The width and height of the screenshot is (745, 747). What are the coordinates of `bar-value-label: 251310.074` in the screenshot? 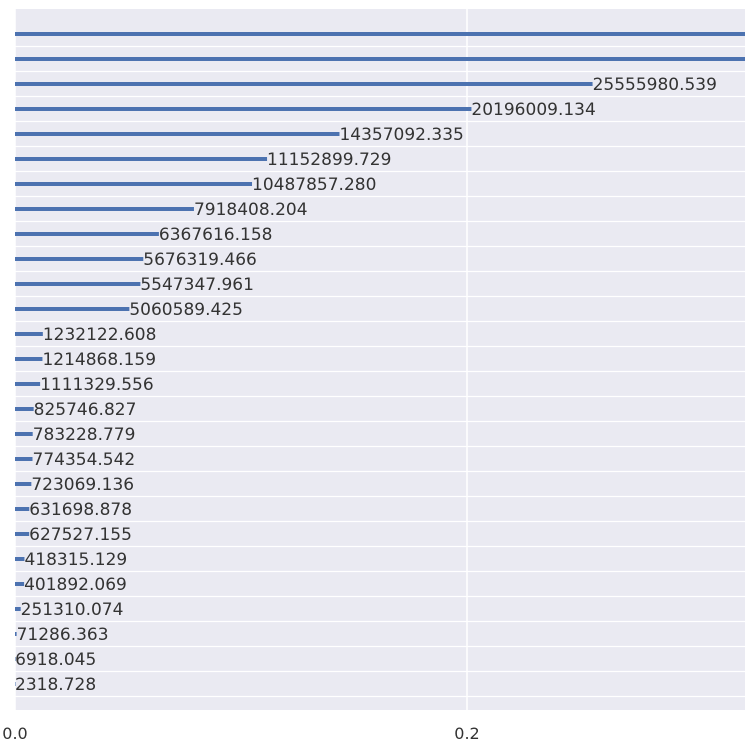 It's located at (72, 610).